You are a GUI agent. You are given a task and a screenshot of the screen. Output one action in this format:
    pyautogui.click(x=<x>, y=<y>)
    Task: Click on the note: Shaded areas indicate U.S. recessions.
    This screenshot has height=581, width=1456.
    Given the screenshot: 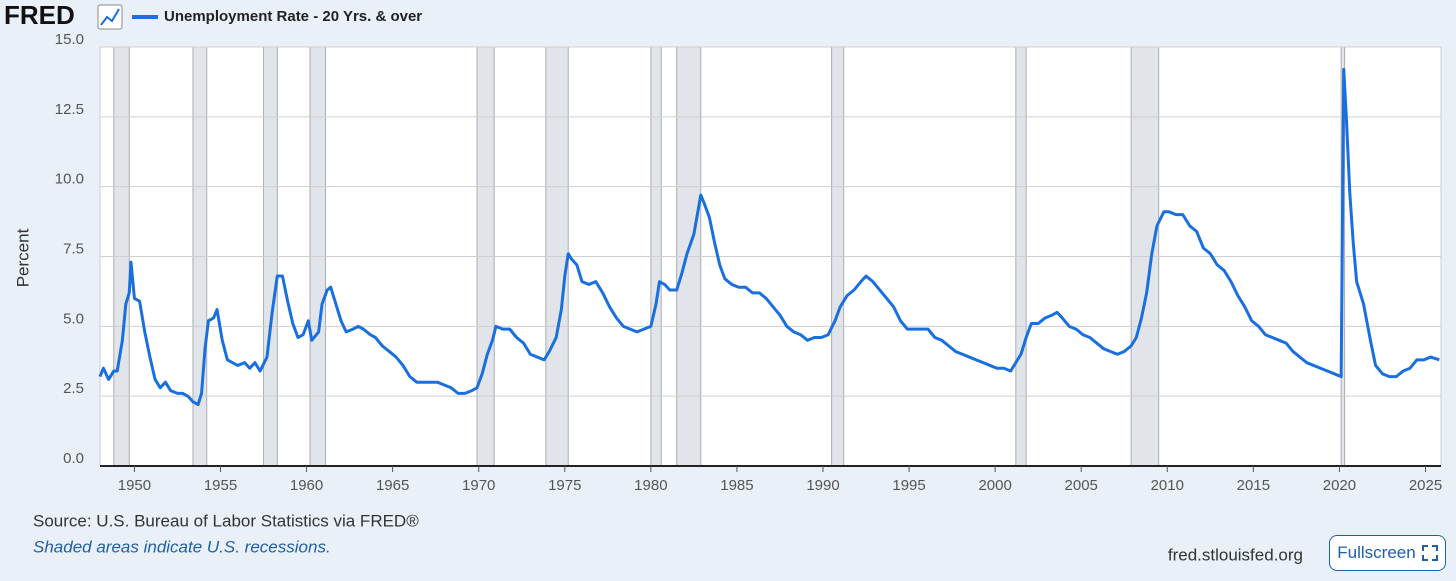 What is the action you would take?
    pyautogui.click(x=182, y=546)
    